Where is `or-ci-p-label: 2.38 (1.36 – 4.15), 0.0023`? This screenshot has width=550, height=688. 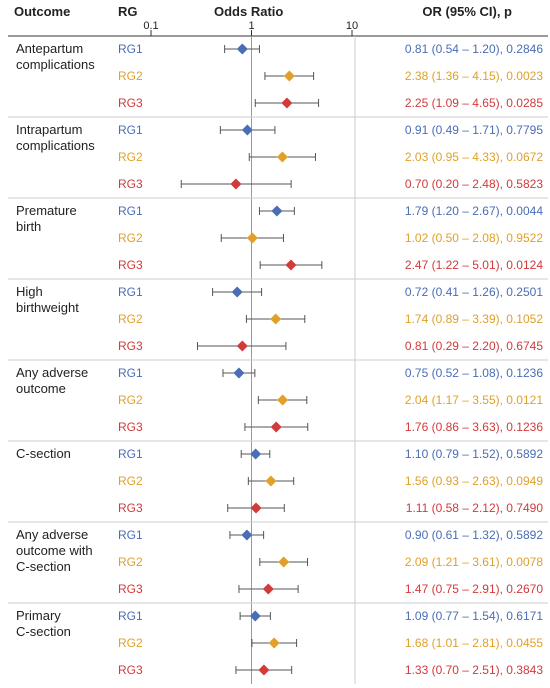 or-ci-p-label: 2.38 (1.36 – 4.15), 0.0023 is located at coordinates (473, 76).